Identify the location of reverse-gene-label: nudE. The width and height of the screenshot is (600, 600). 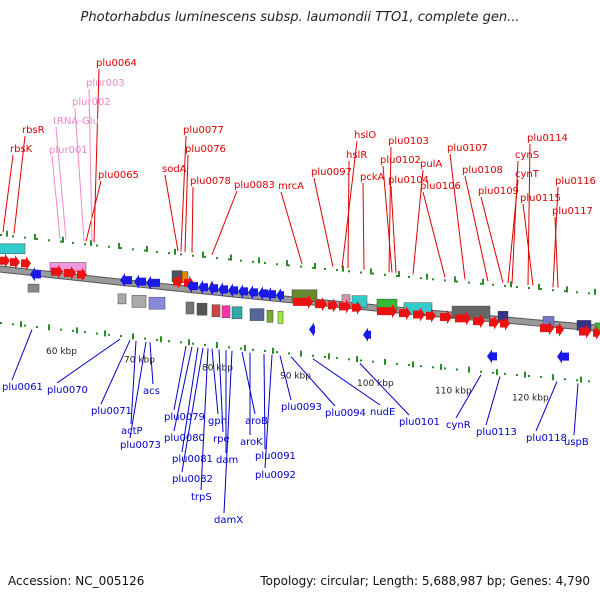
(382, 412).